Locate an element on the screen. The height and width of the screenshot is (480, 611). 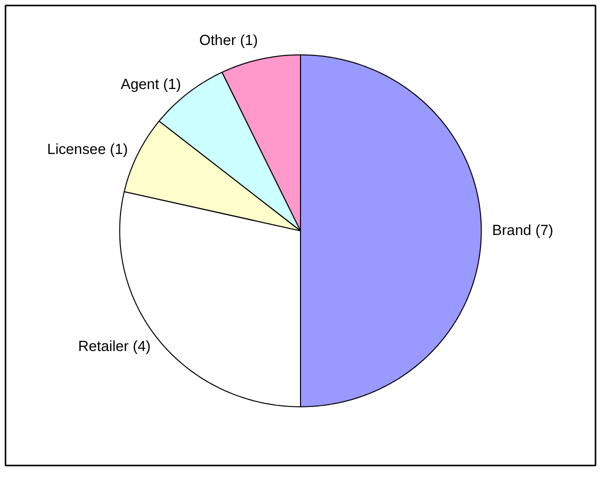
slice-label: Other (1) is located at coordinates (228, 40).